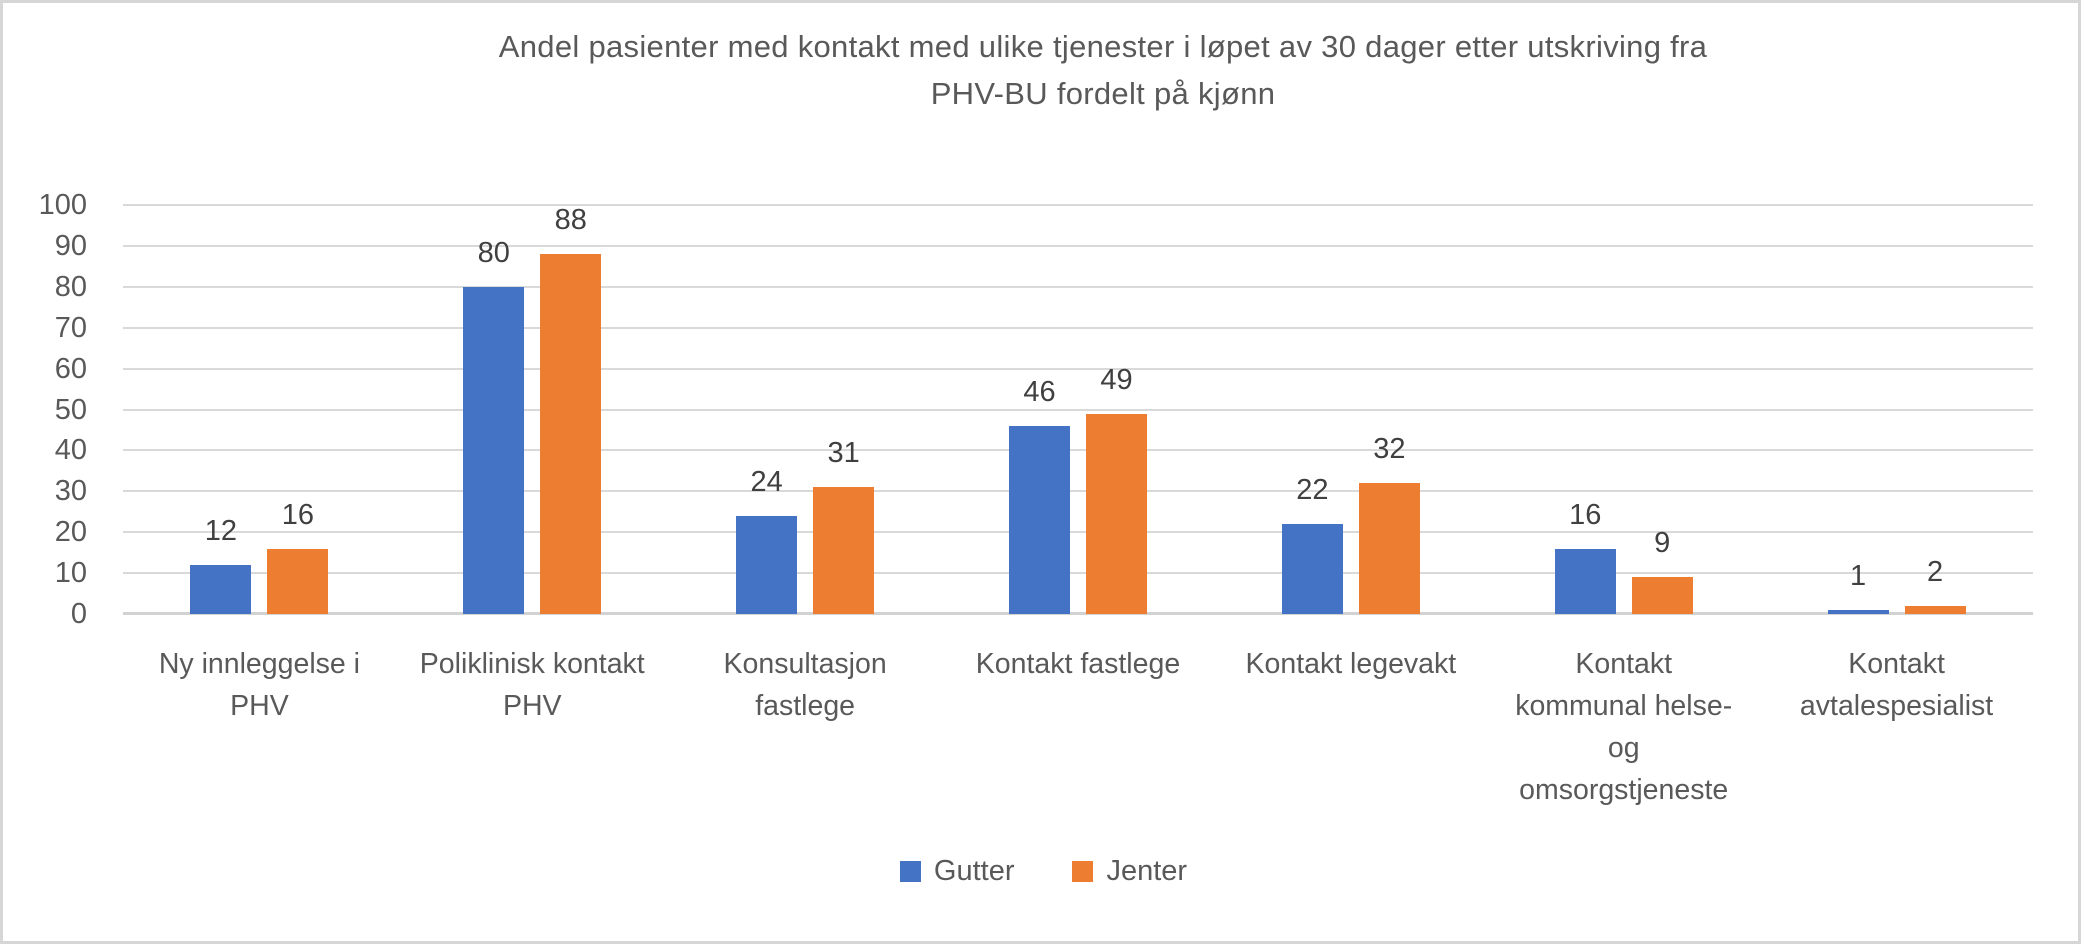 This screenshot has height=944, width=2081. Describe the element at coordinates (843, 453) in the screenshot. I see `bar-value-label-jenter-3: 31` at that location.